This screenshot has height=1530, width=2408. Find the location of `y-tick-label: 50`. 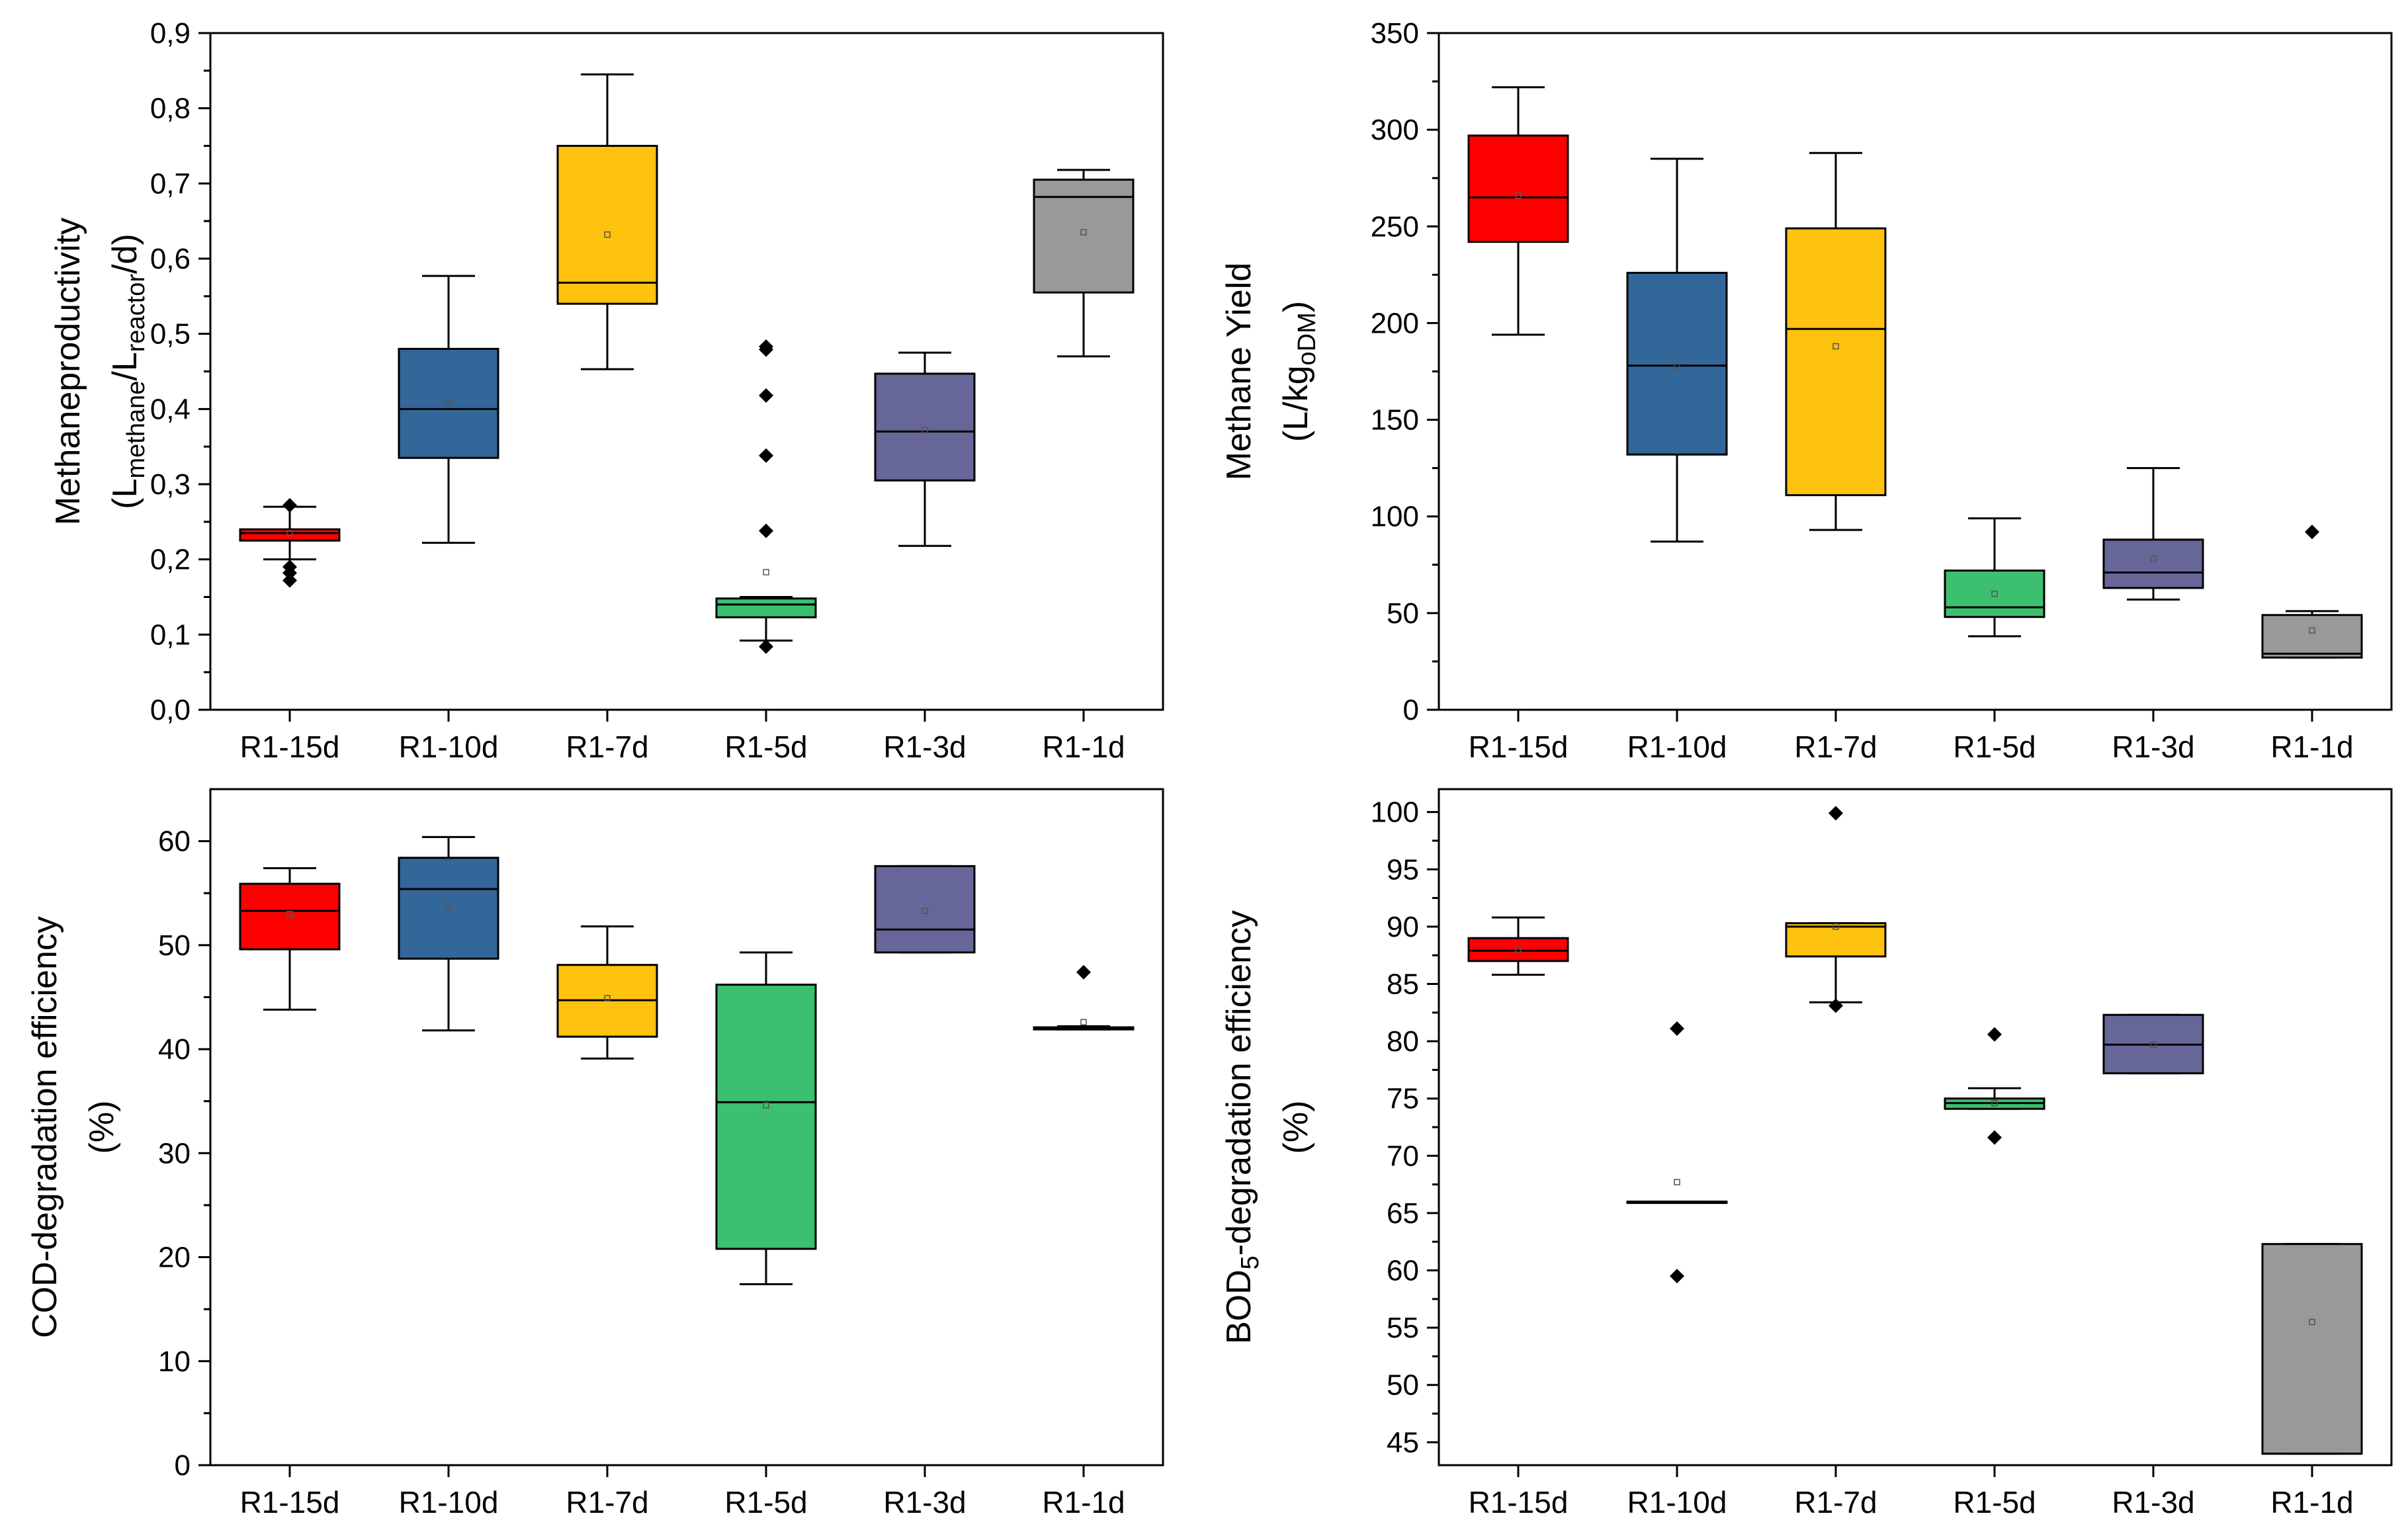

y-tick-label: 50 is located at coordinates (1403, 1385).